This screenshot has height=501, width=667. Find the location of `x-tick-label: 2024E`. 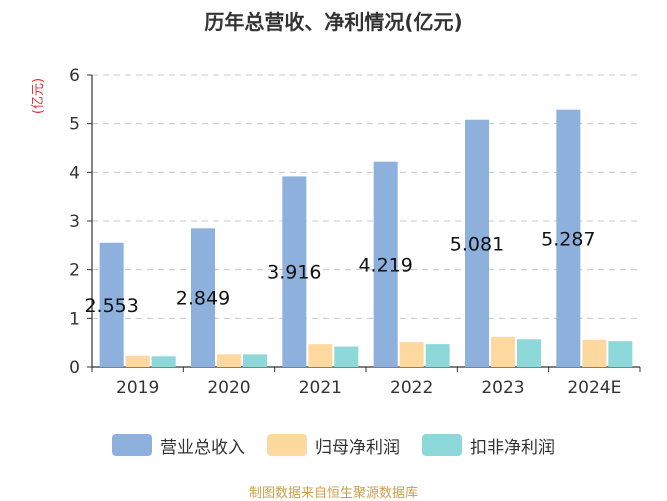

x-tick-label: 2024E is located at coordinates (594, 388).